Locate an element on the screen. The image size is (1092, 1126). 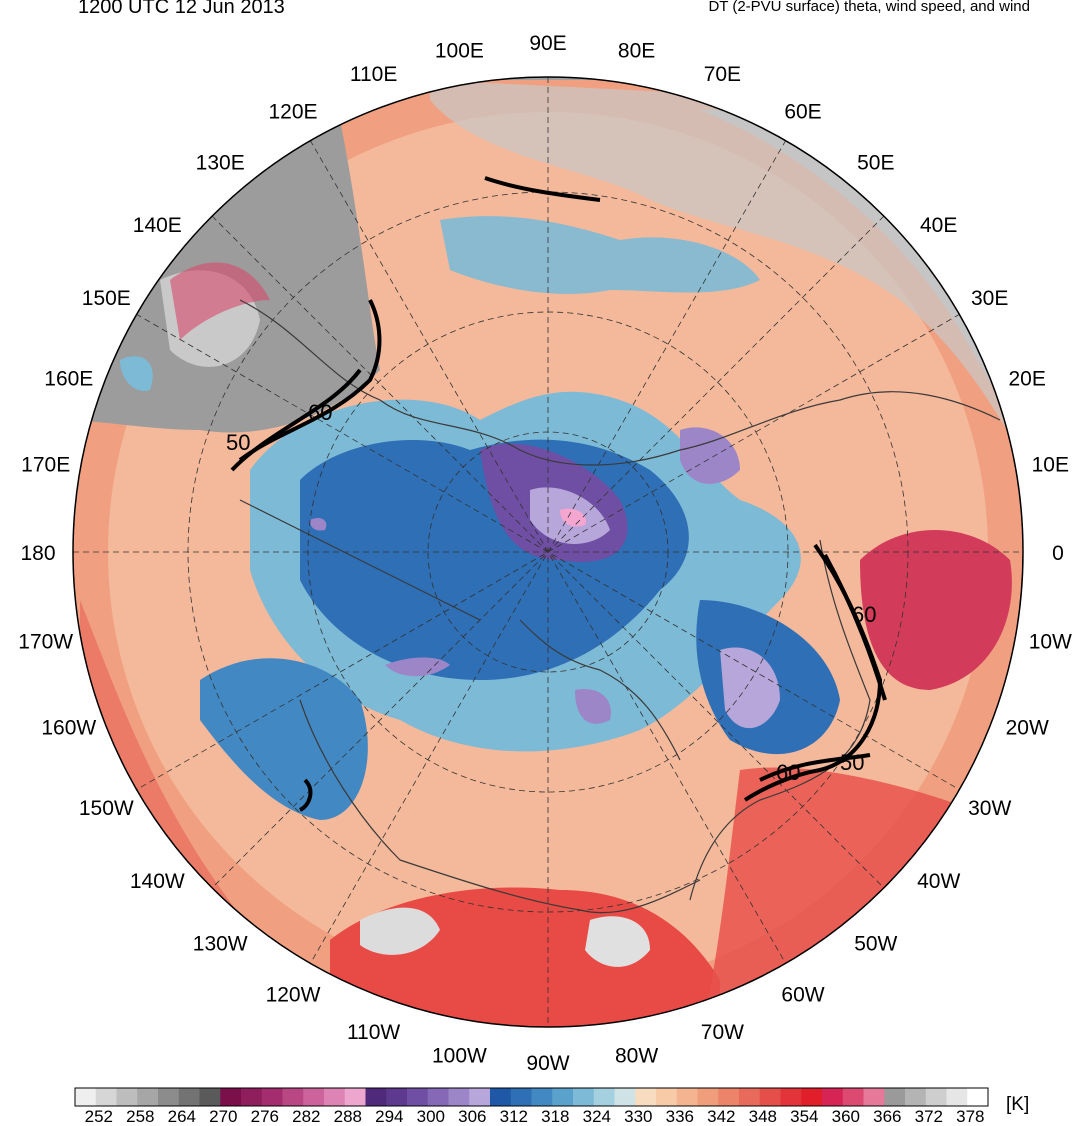
longitude-label: 100W is located at coordinates (459, 1055).